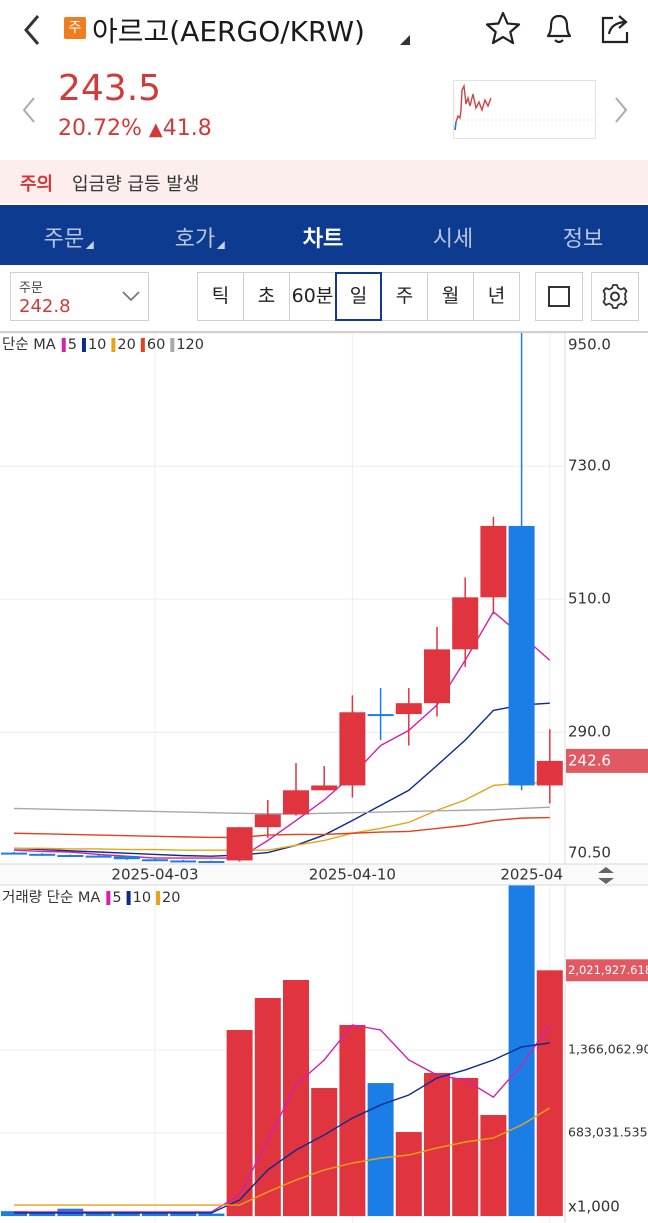 This screenshot has height=1223, width=648. What do you see at coordinates (45, 306) in the screenshot?
I see `order-select-value: 242.8` at bounding box center [45, 306].